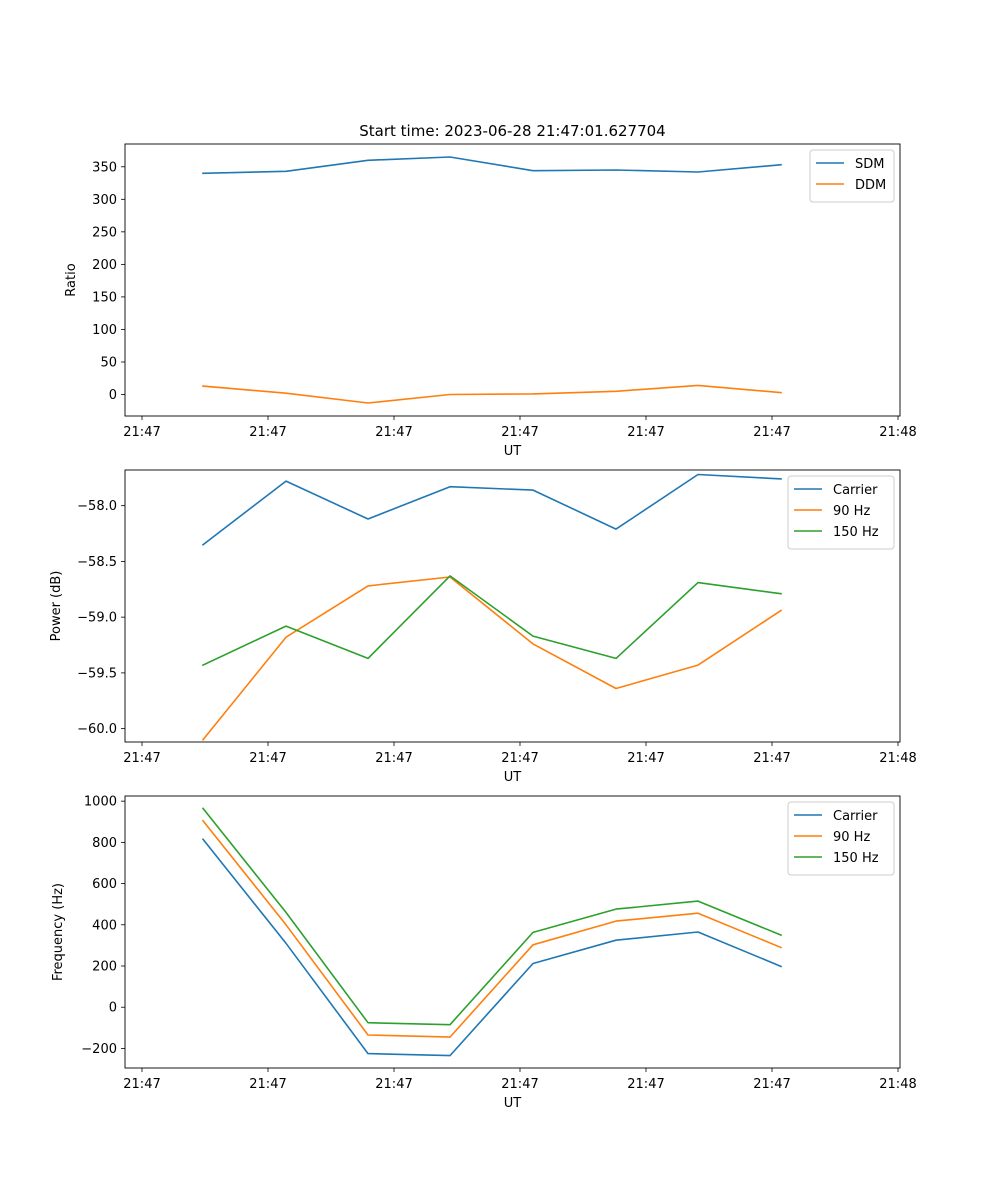  Describe the element at coordinates (869, 164) in the screenshot. I see `legend-label: SDM` at that location.